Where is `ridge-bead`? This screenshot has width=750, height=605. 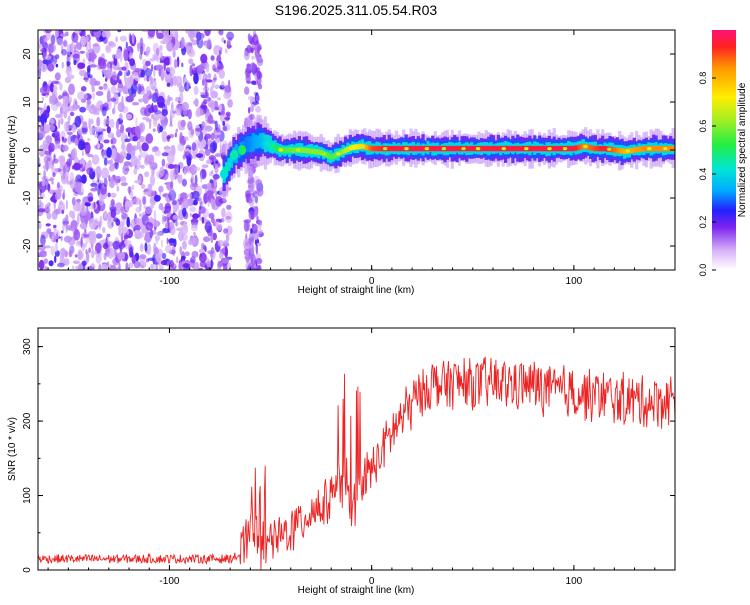
ridge-bead is located at coordinates (649, 149).